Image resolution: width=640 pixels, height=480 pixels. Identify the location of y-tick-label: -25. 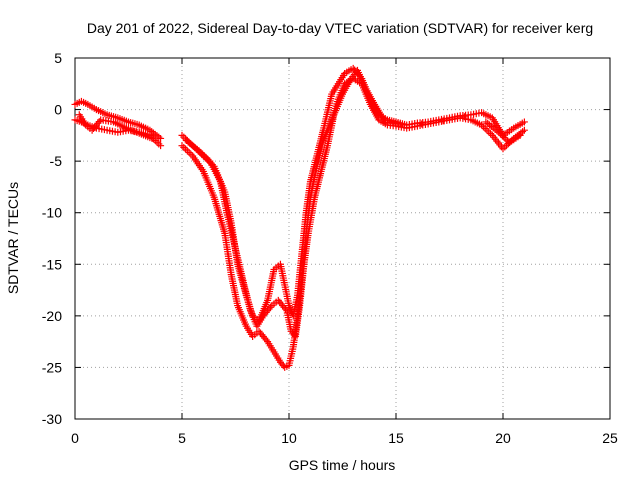
(52, 367).